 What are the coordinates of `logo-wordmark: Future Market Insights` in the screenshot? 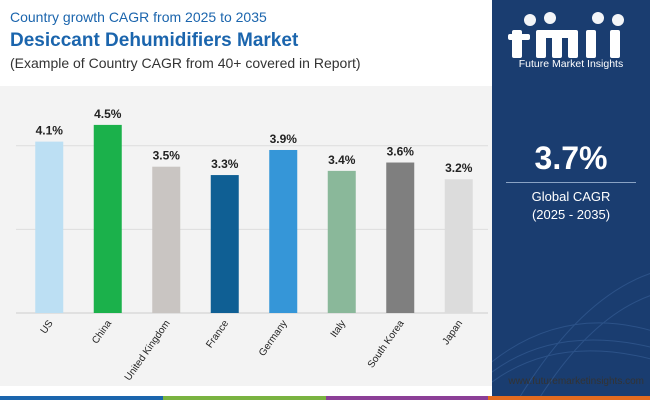 It's located at (571, 64).